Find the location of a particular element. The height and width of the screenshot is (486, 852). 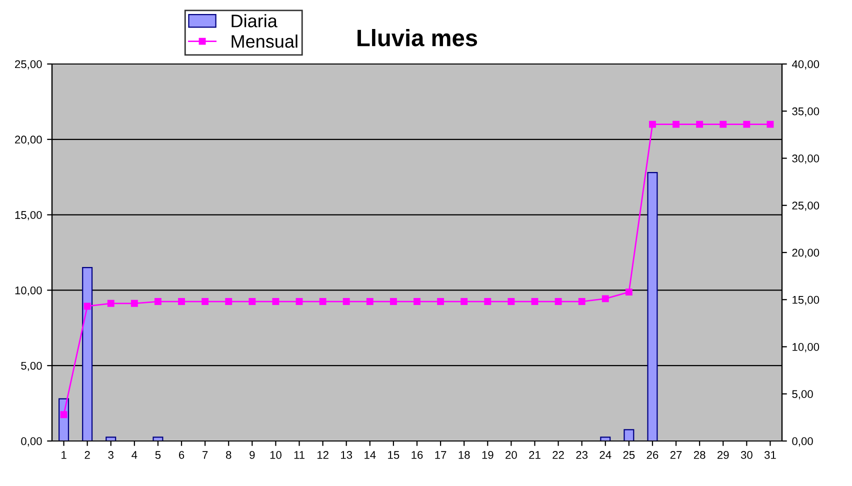

x-tick-label: 15 is located at coordinates (394, 455).